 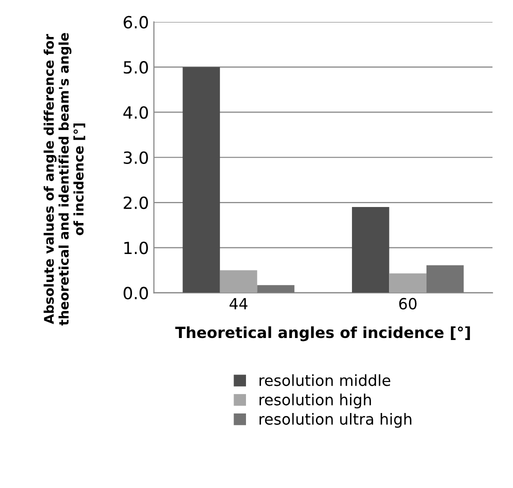 I want to click on legend-label: resolution middle, so click(x=325, y=380).